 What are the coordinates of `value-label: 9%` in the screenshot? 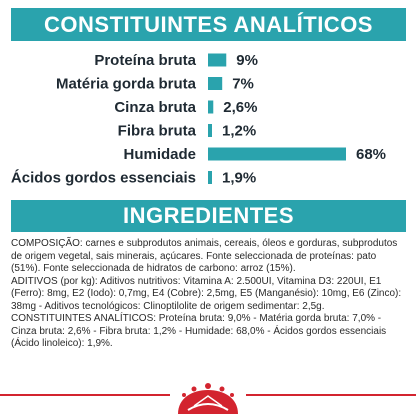 It's located at (247, 60).